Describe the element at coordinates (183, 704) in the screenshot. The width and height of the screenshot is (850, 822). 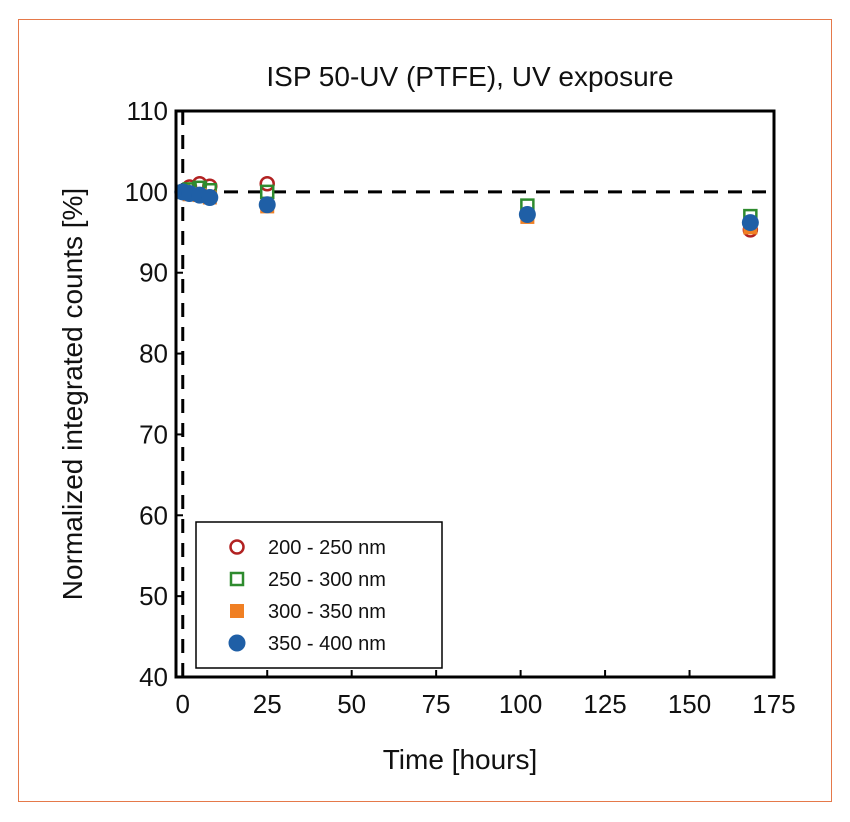
I see `x-tick-label: 0` at that location.